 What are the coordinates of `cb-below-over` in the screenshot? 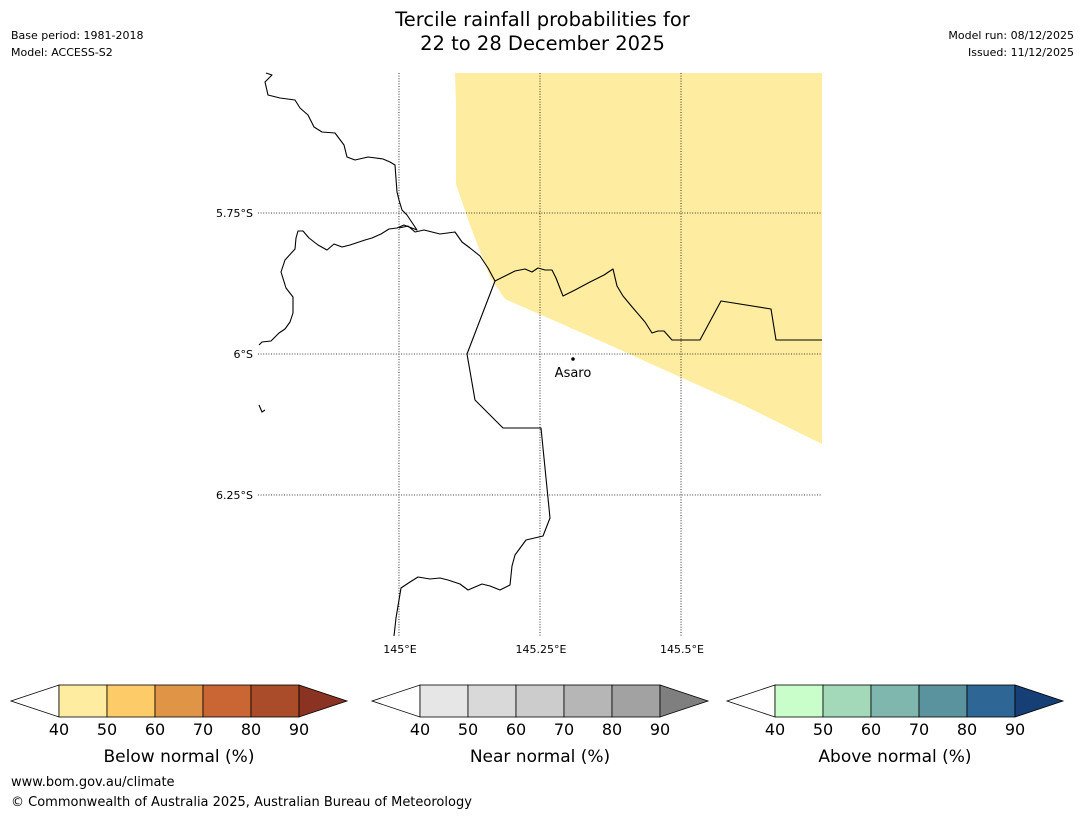 It's located at (323, 701).